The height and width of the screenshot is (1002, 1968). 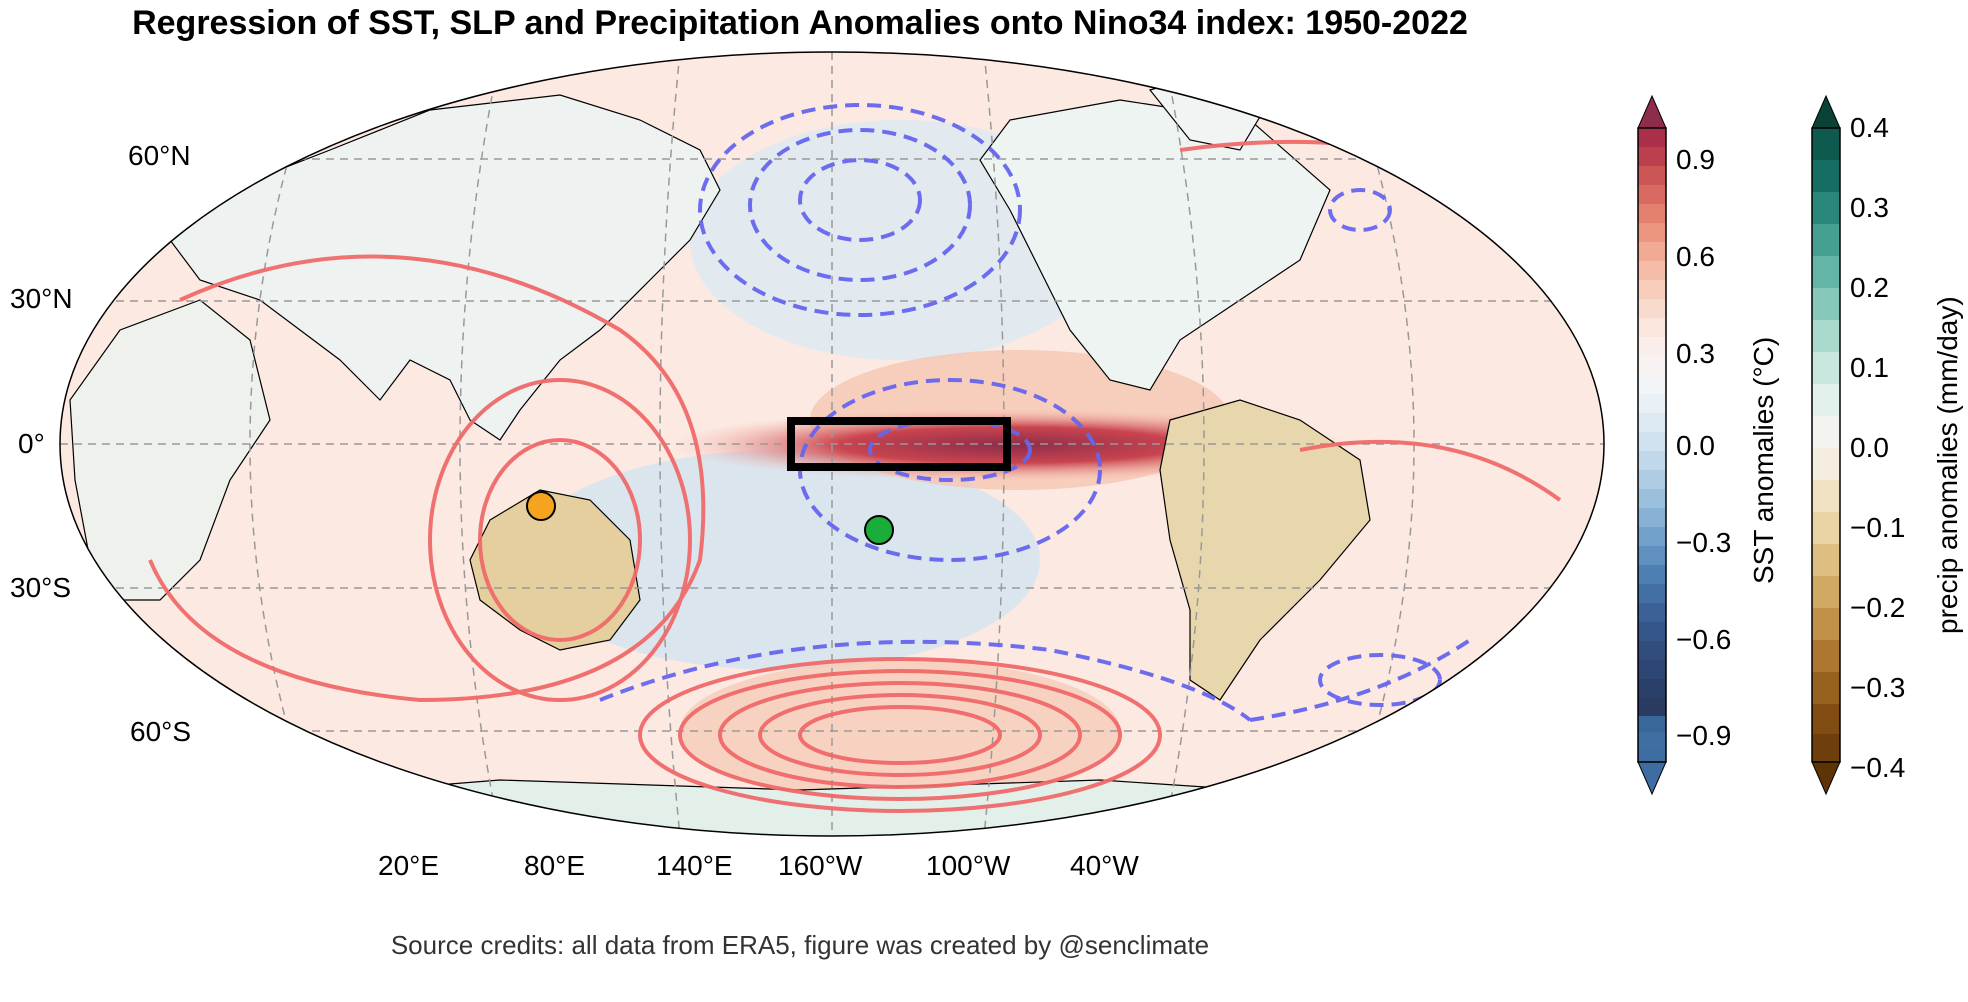 What do you see at coordinates (409, 865) in the screenshot?
I see `lon-label-20e: 20°E` at bounding box center [409, 865].